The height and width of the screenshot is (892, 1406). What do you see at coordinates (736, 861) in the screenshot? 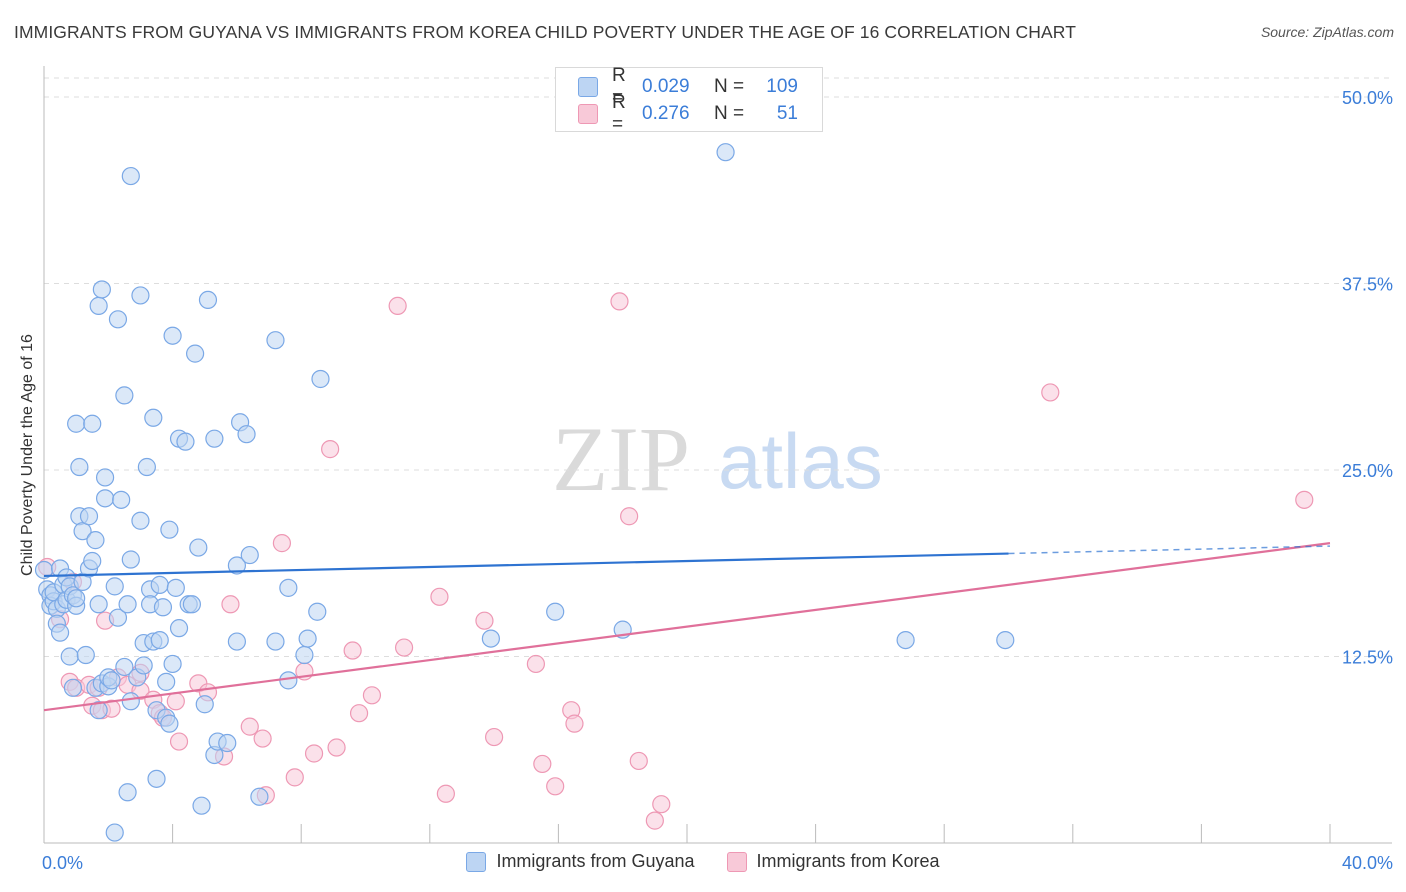
I see `korea-legend-swatch` at bounding box center [736, 861].